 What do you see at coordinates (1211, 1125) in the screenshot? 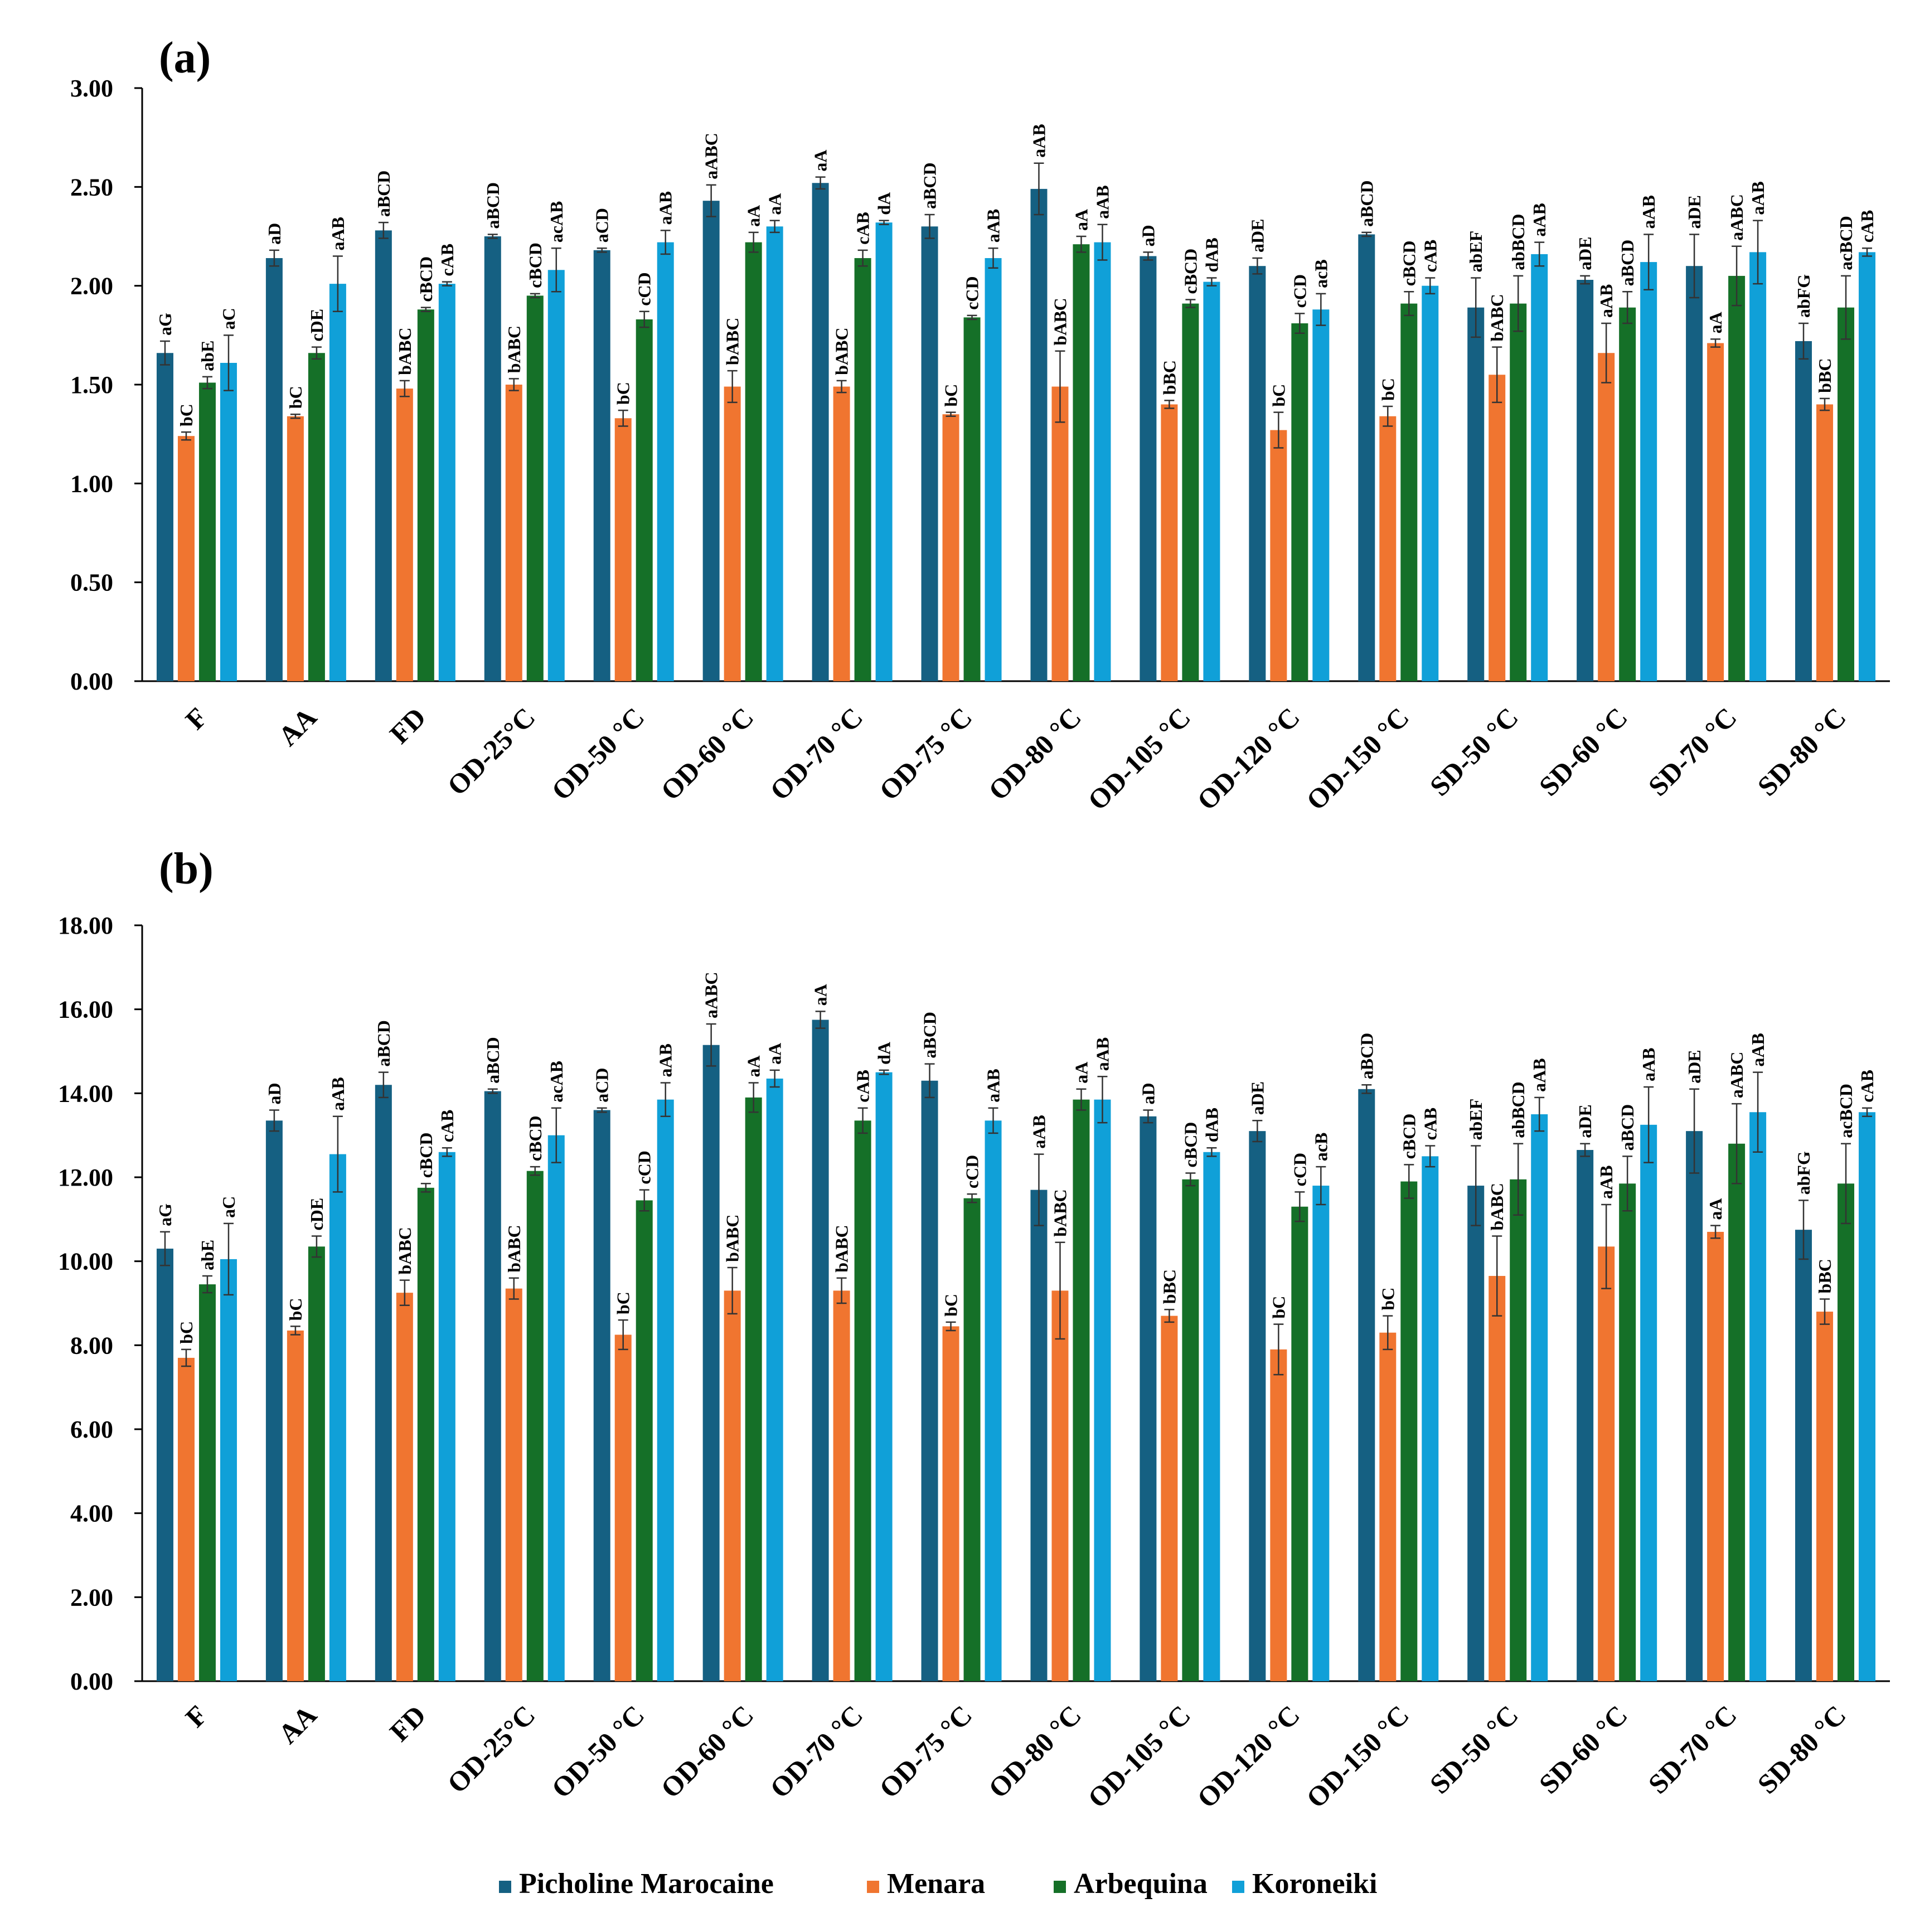
I see `significance-label: dAB` at bounding box center [1211, 1125].